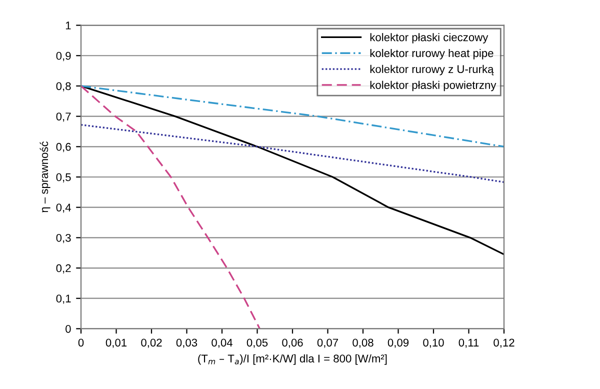 The height and width of the screenshot is (389, 600). I want to click on x-tick-label: 0,01, so click(116, 343).